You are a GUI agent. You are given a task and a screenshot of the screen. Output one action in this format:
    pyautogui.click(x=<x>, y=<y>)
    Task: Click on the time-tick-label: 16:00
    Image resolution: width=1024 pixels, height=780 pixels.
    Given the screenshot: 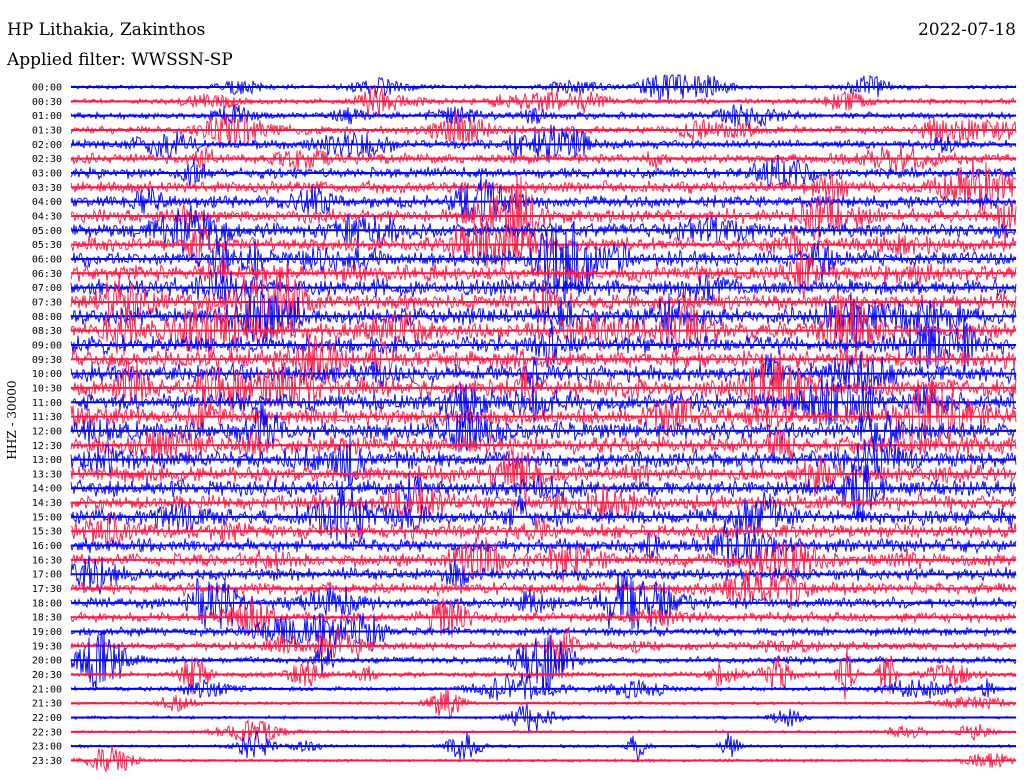 What is the action you would take?
    pyautogui.click(x=47, y=546)
    